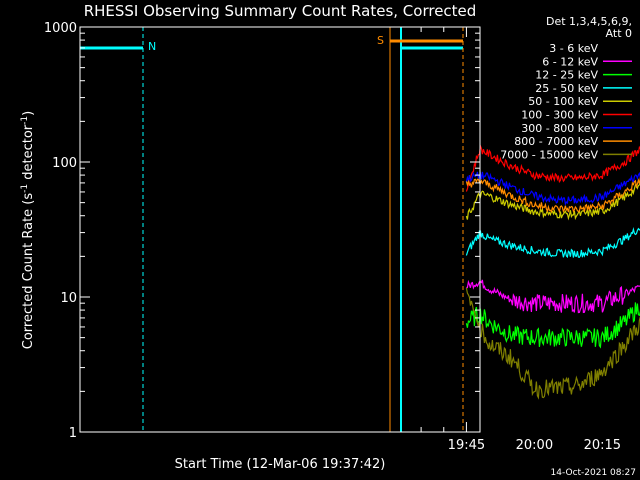 The height and width of the screenshot is (480, 640). Describe the element at coordinates (559, 128) in the screenshot. I see `legend-entry-label: 300 - 800 keV` at that location.